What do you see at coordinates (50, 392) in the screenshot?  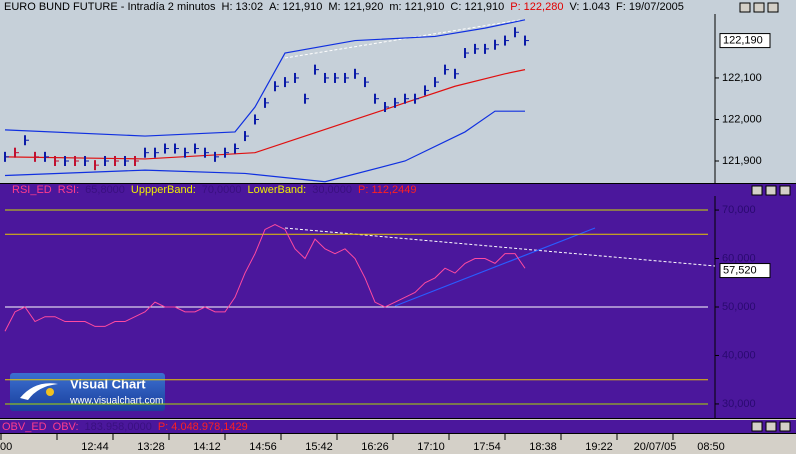 I see `logo-dot` at bounding box center [50, 392].